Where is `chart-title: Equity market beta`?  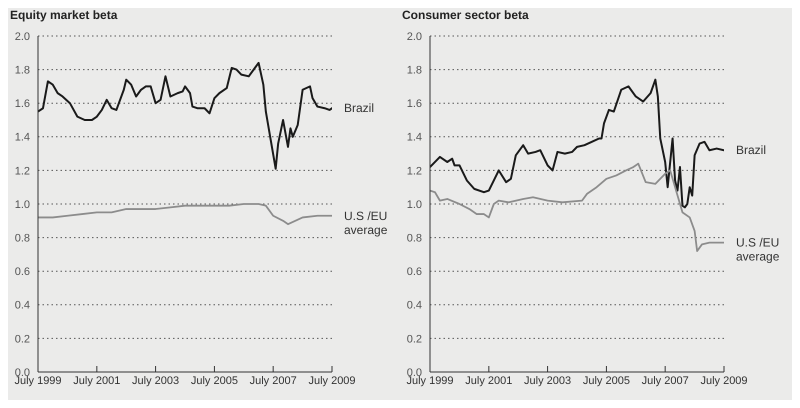
chart-title: Equity market beta is located at coordinates (63, 16).